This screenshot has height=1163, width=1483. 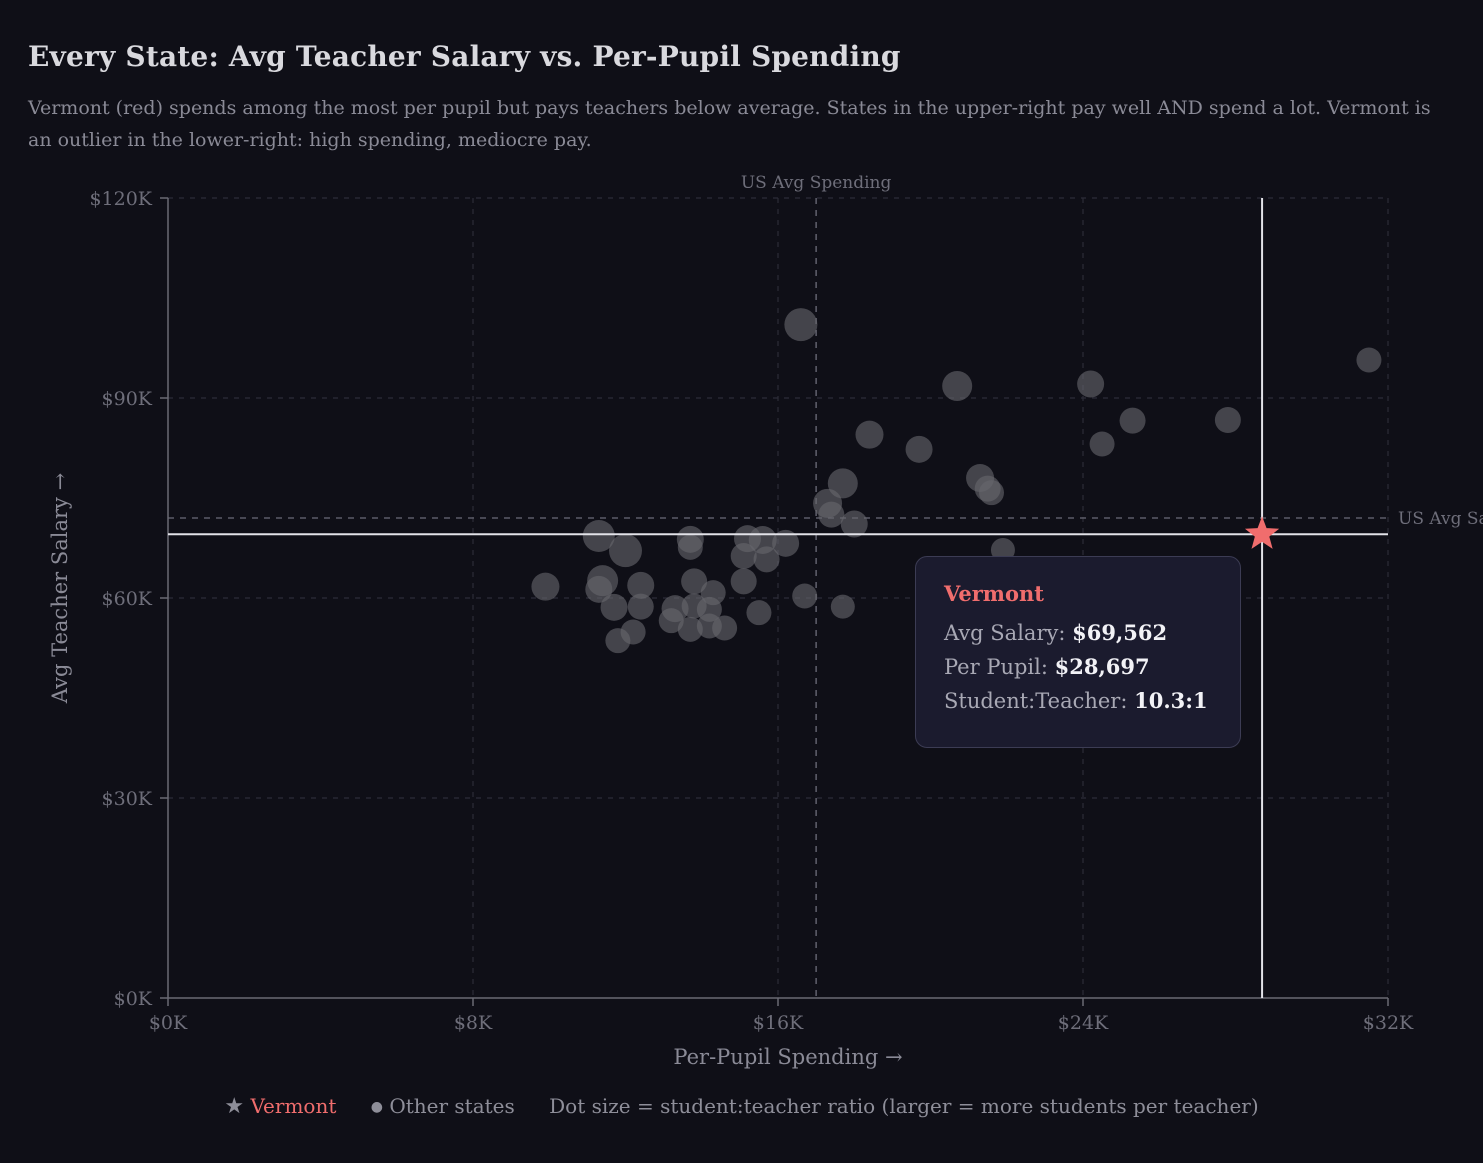 What do you see at coordinates (1008, 633) in the screenshot?
I see `tooltip-salary-label: Avg Salary:` at bounding box center [1008, 633].